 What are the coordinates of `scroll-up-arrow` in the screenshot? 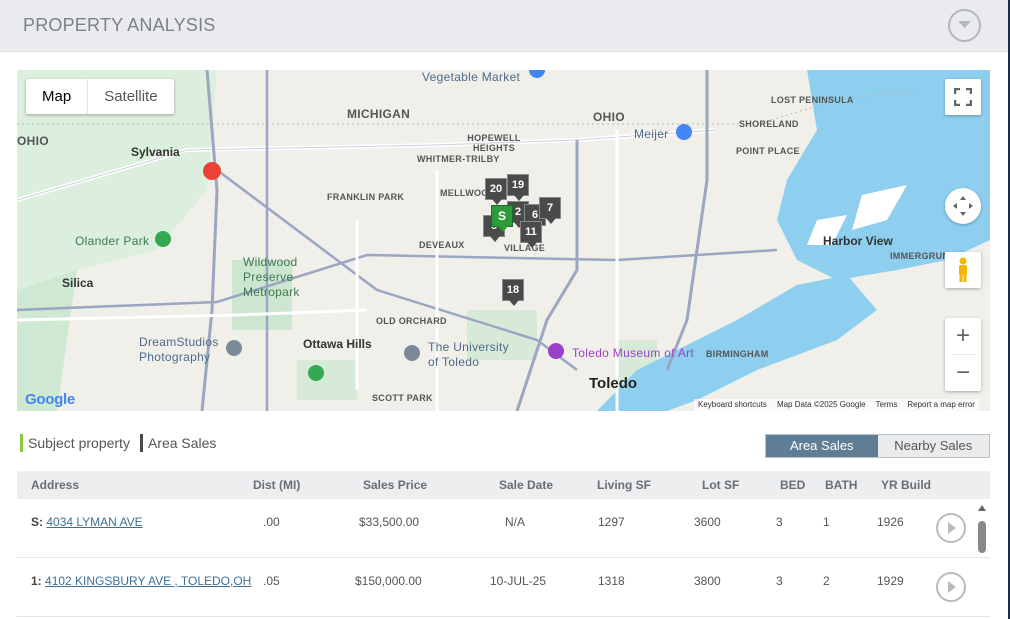 It's located at (982, 508).